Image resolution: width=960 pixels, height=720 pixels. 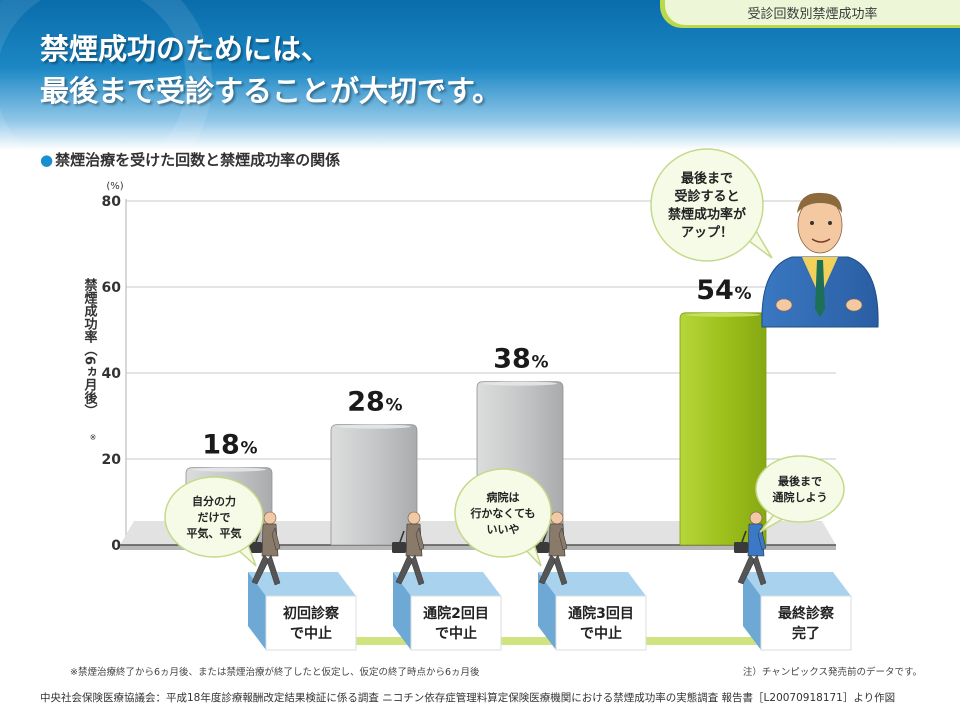 I want to click on speech-bubble-text: 禁煙成功率が, so click(x=707, y=215).